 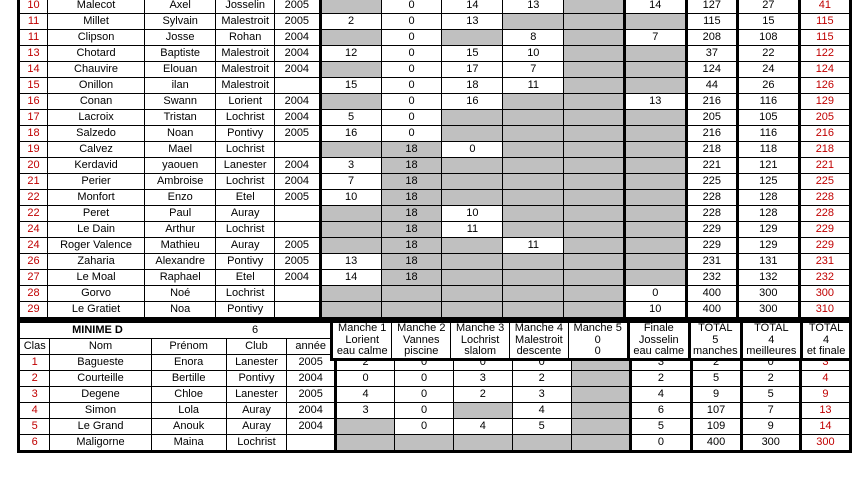 I want to click on cell-total5: 107, so click(x=716, y=410).